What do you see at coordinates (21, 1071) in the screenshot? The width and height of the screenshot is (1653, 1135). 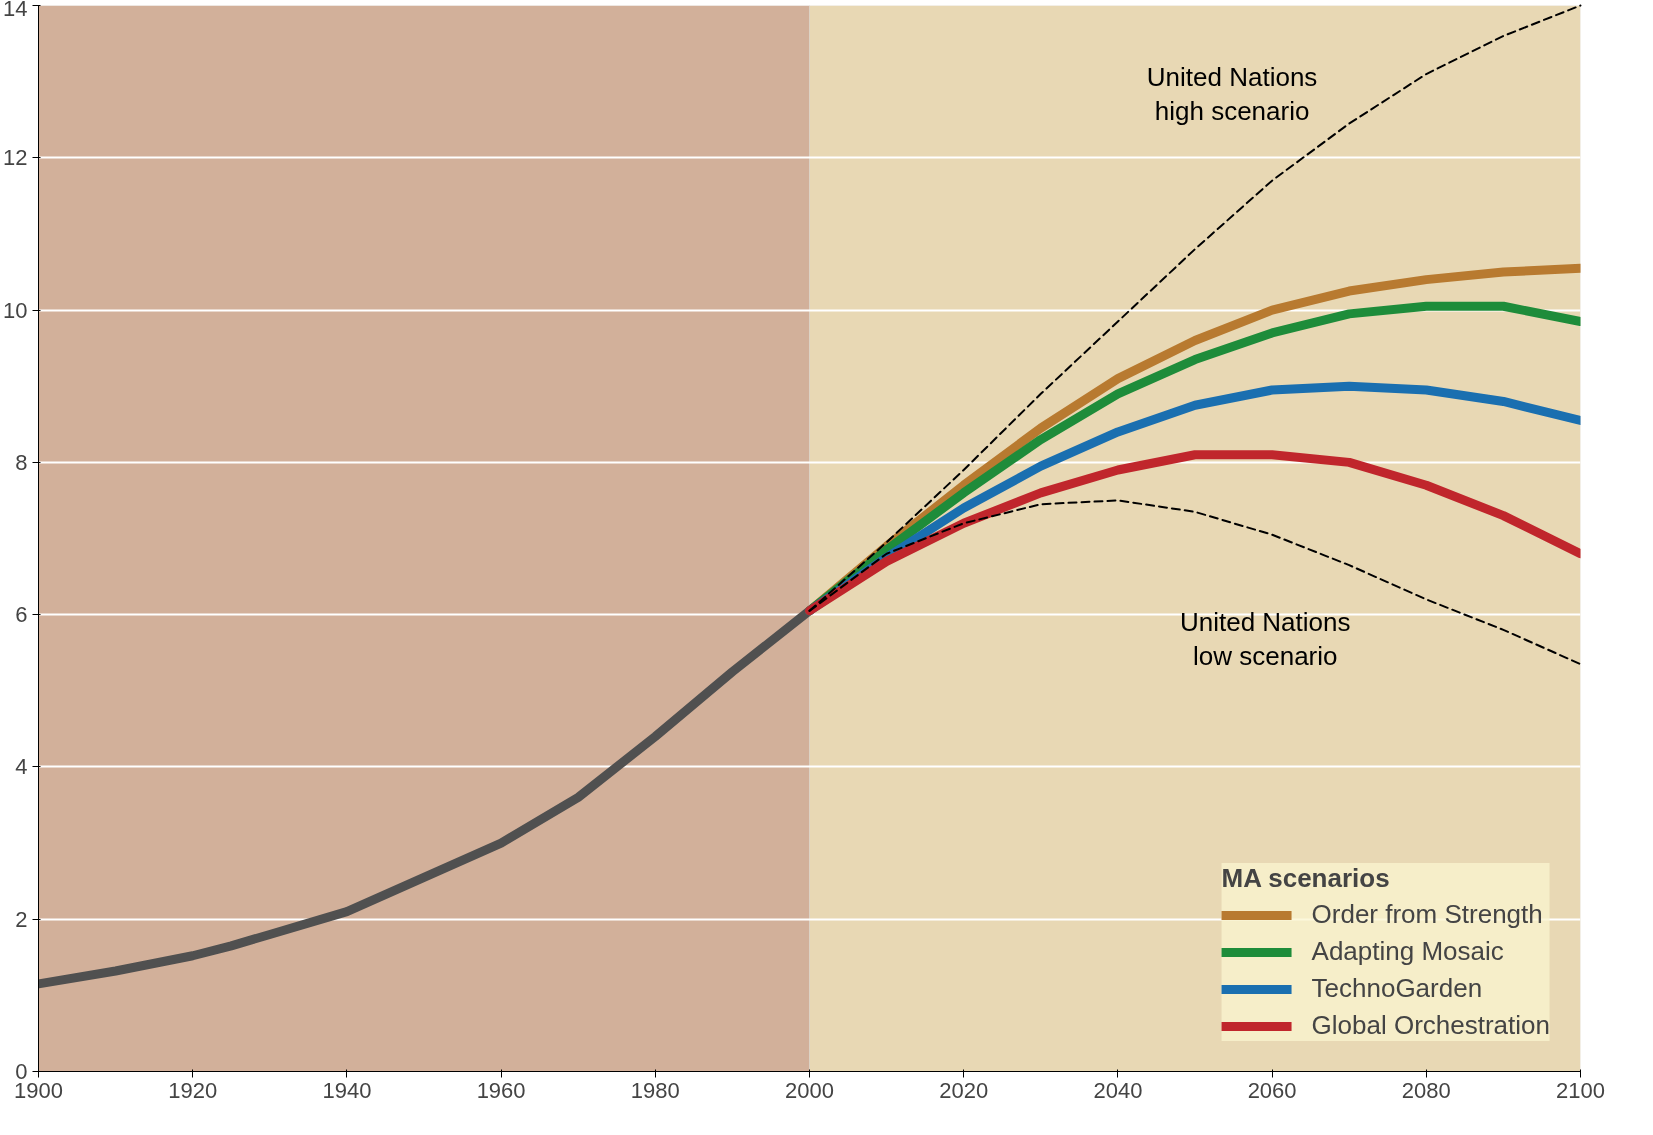 I see `y-tick-label: 0` at bounding box center [21, 1071].